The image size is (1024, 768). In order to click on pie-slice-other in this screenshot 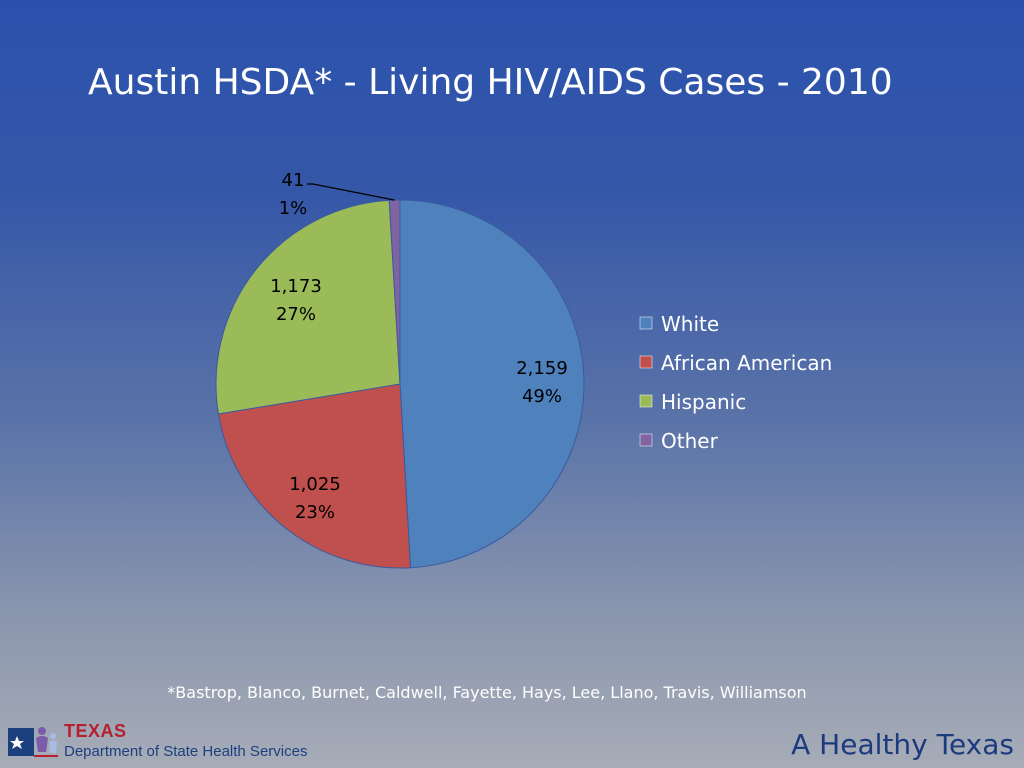, I will do `click(394, 292)`.